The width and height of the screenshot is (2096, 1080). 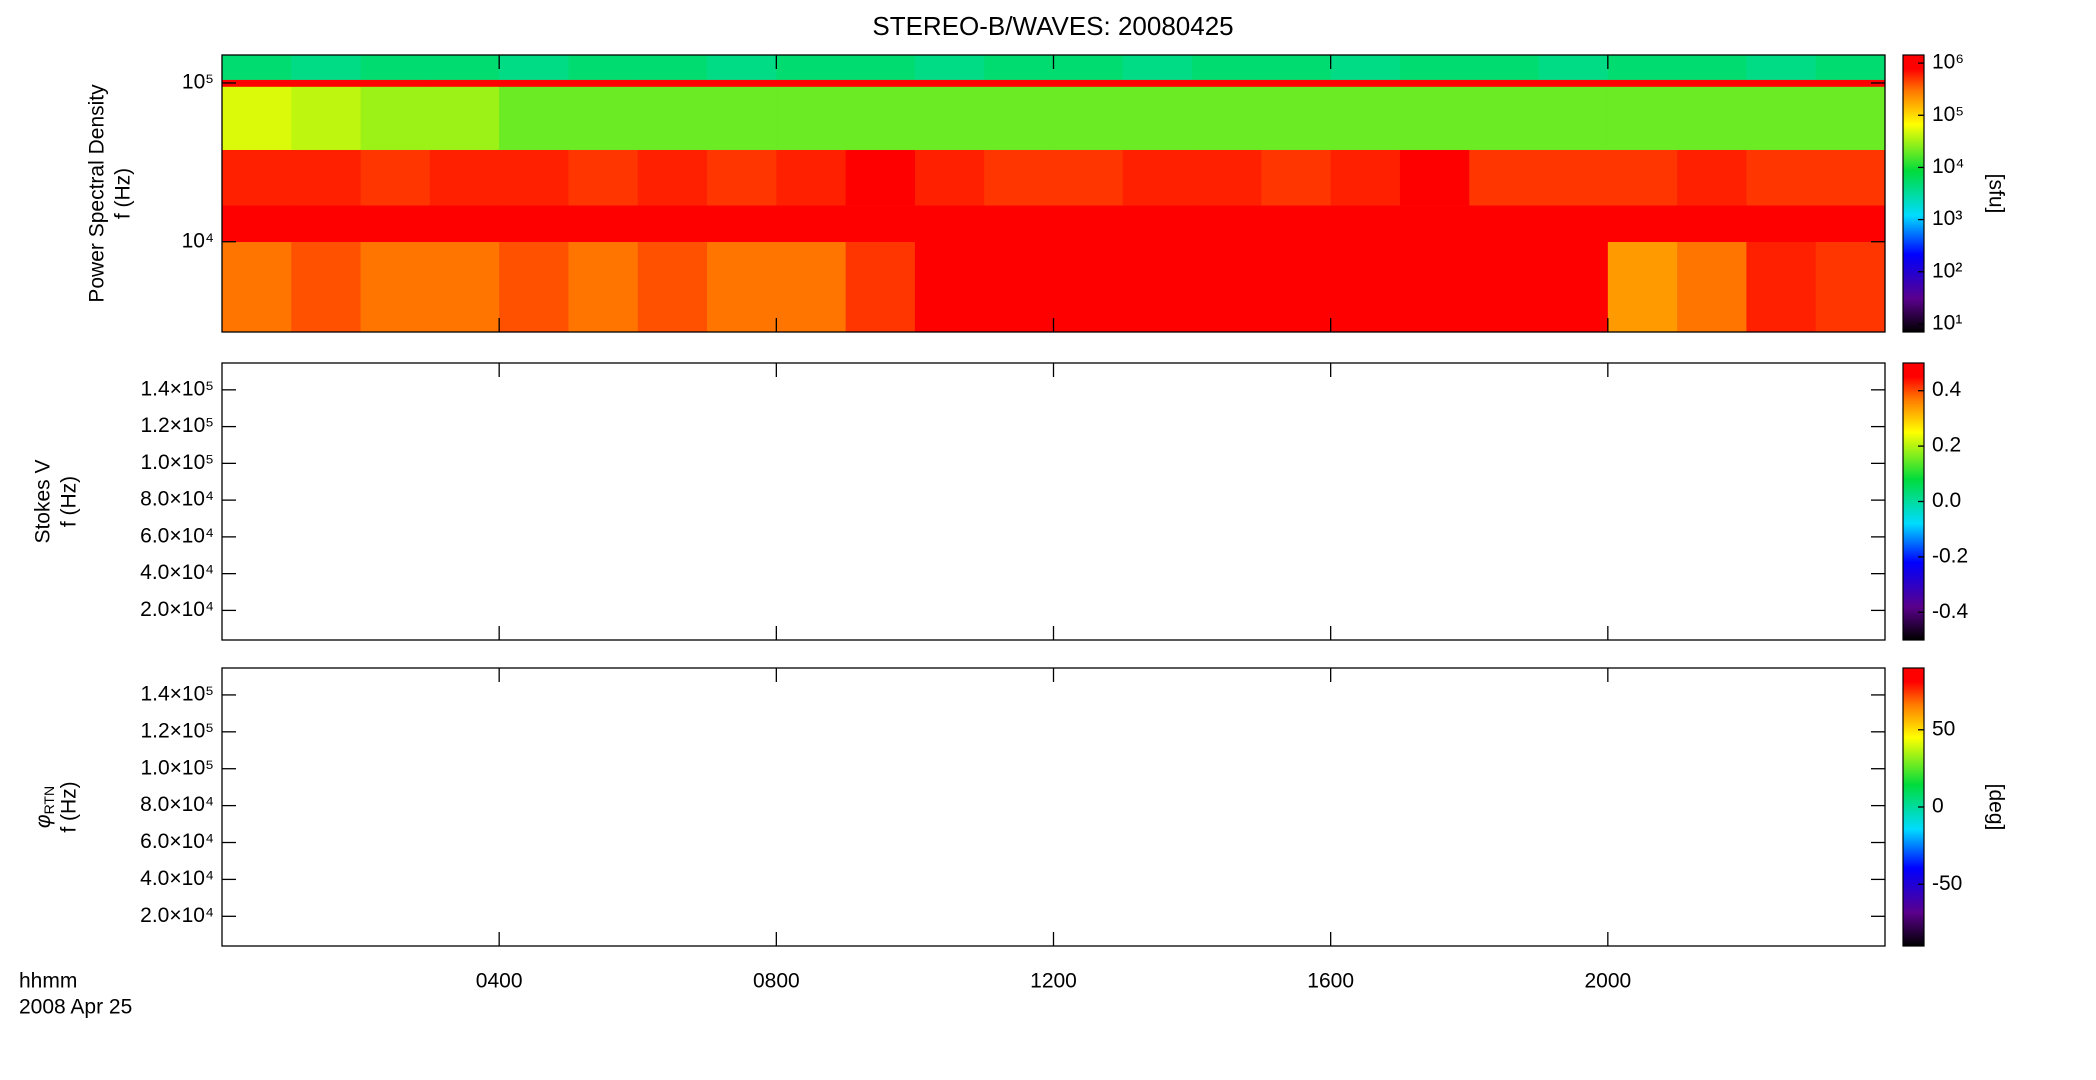 I want to click on colorbar, so click(x=1913, y=193).